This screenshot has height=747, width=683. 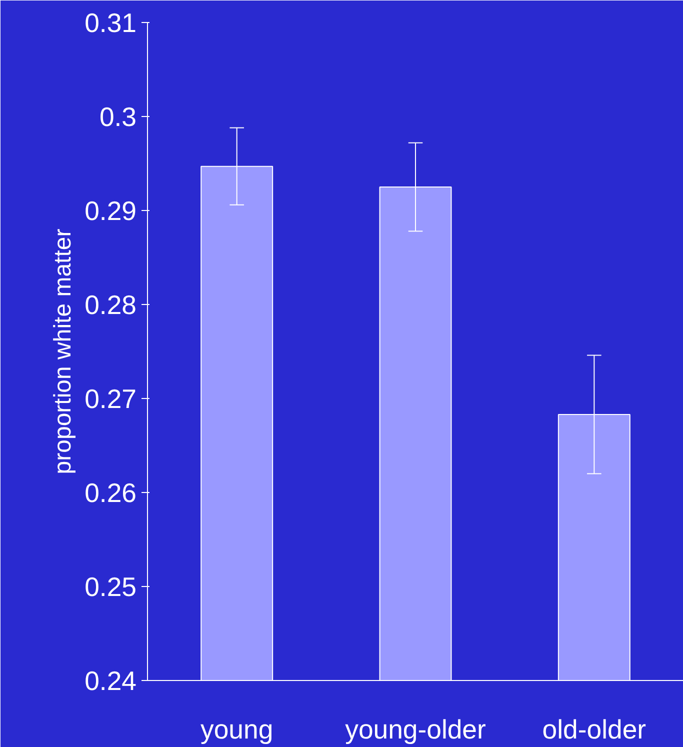 What do you see at coordinates (110, 211) in the screenshot?
I see `y-tick-label: 0.29` at bounding box center [110, 211].